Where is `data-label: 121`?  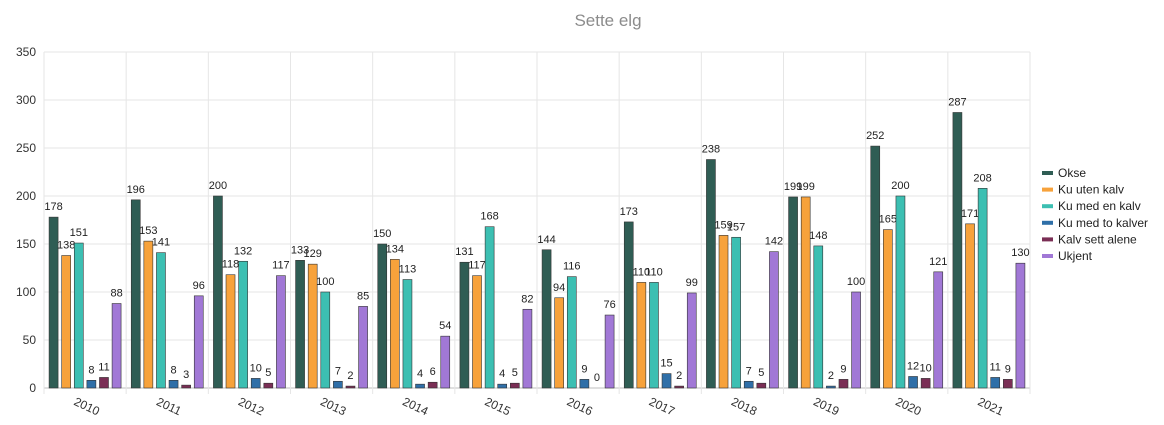
data-label: 121 is located at coordinates (938, 262).